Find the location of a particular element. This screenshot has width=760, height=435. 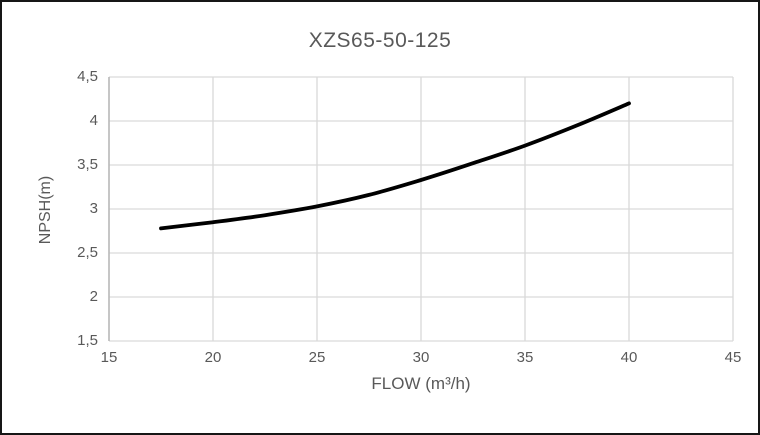

x-tick-label: 45 is located at coordinates (733, 357).